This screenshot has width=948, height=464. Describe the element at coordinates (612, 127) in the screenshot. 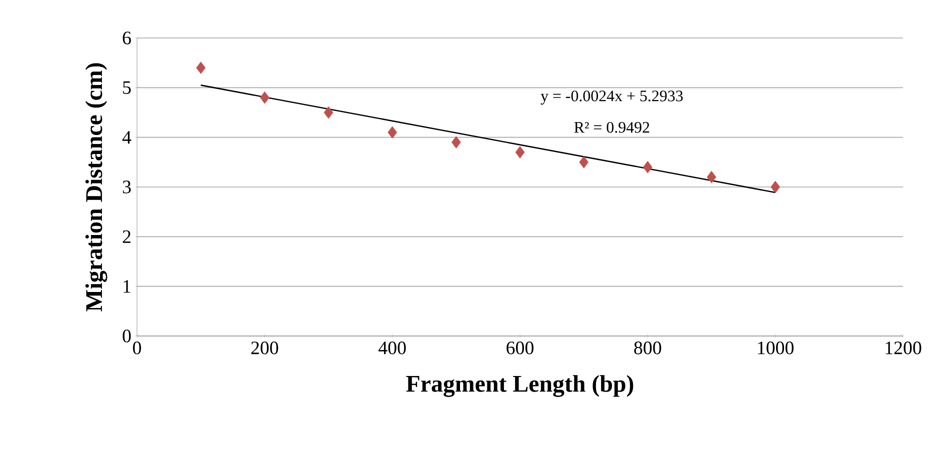

I see `annotation: R² = 0.9492` at that location.